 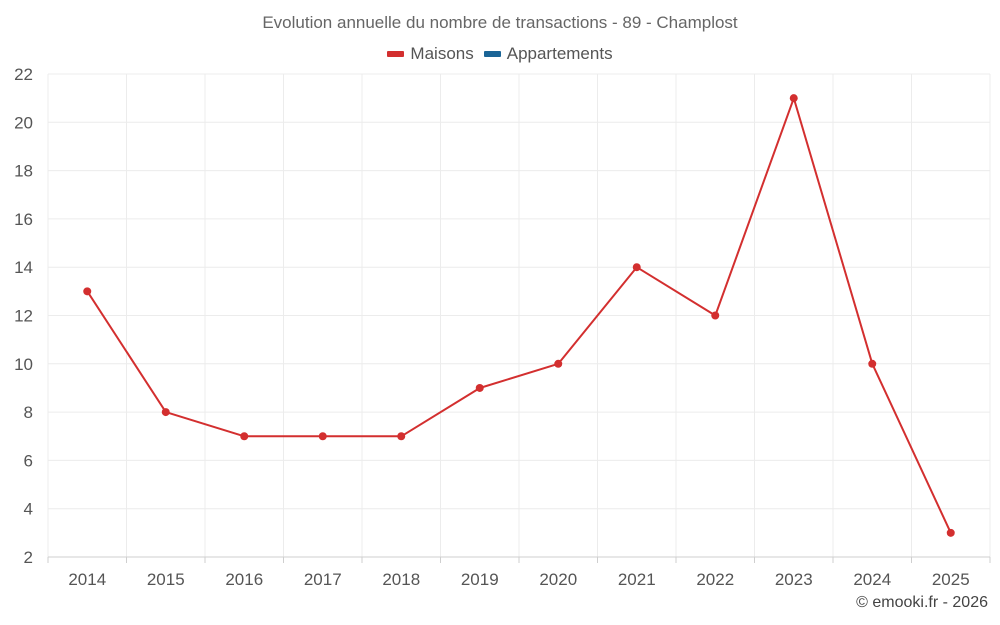 What do you see at coordinates (166, 579) in the screenshot?
I see `x-tick-label: 2015` at bounding box center [166, 579].